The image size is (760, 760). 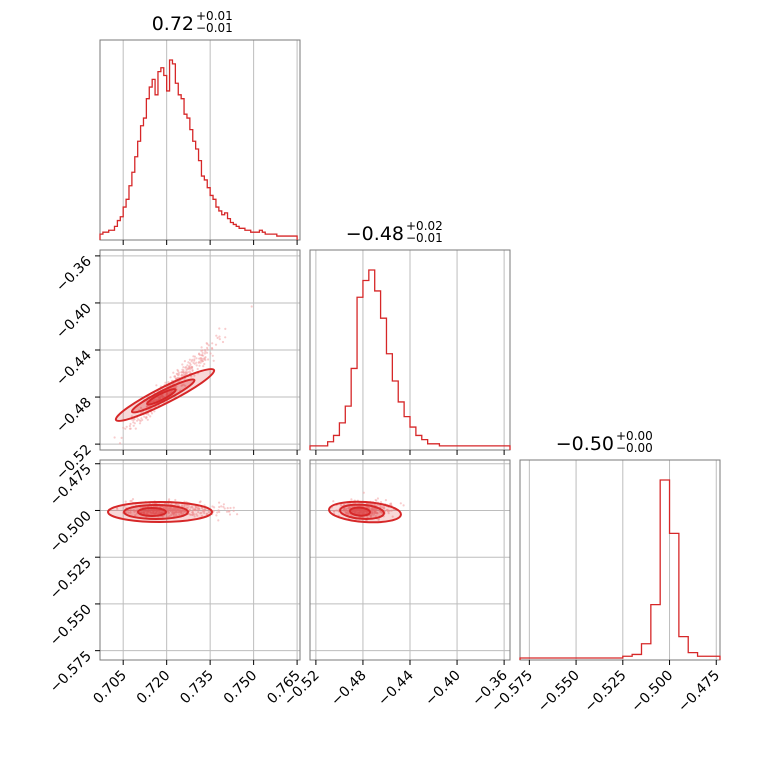 I want to click on diagonal-panel-0: 0.72 +0.01−0.01, so click(x=200, y=125).